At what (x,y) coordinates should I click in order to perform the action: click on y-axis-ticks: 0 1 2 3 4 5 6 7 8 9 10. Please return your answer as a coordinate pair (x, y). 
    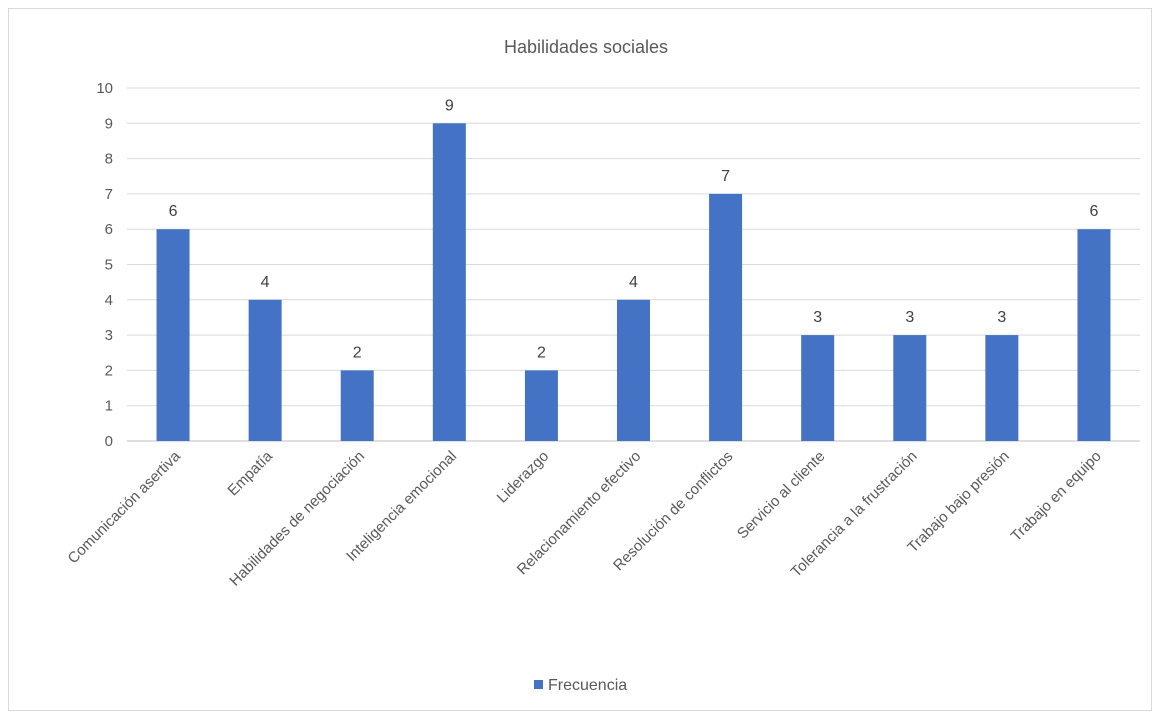
    Looking at the image, I should click on (104, 265).